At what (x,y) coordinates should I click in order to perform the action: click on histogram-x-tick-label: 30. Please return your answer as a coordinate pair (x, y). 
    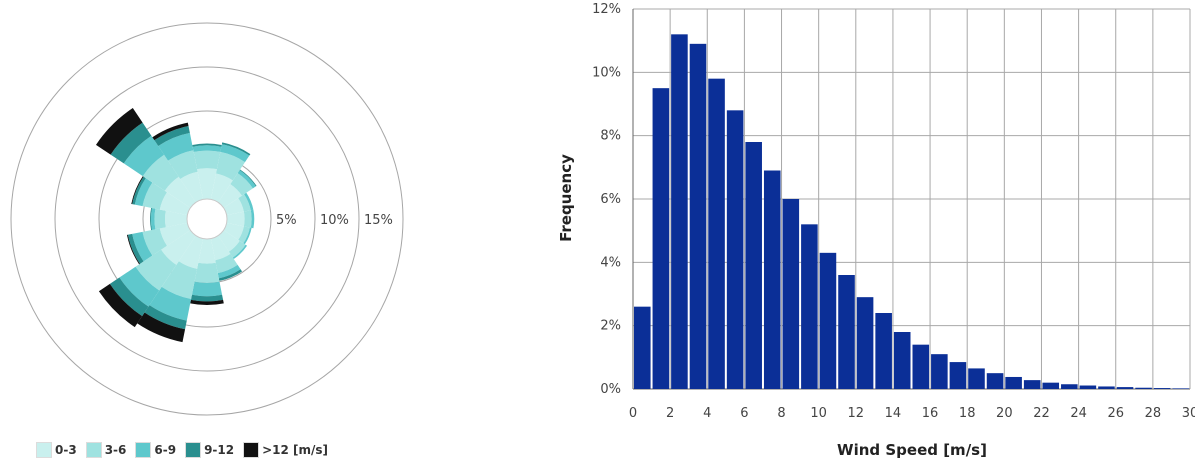
    Looking at the image, I should click on (1188, 413).